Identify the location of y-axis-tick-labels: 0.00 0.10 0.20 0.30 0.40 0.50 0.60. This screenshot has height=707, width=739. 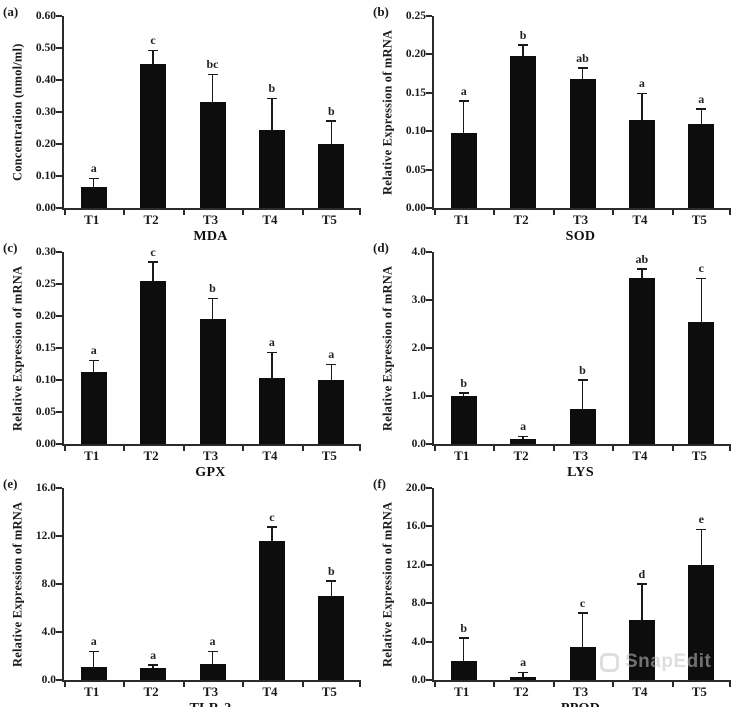
(37, 112).